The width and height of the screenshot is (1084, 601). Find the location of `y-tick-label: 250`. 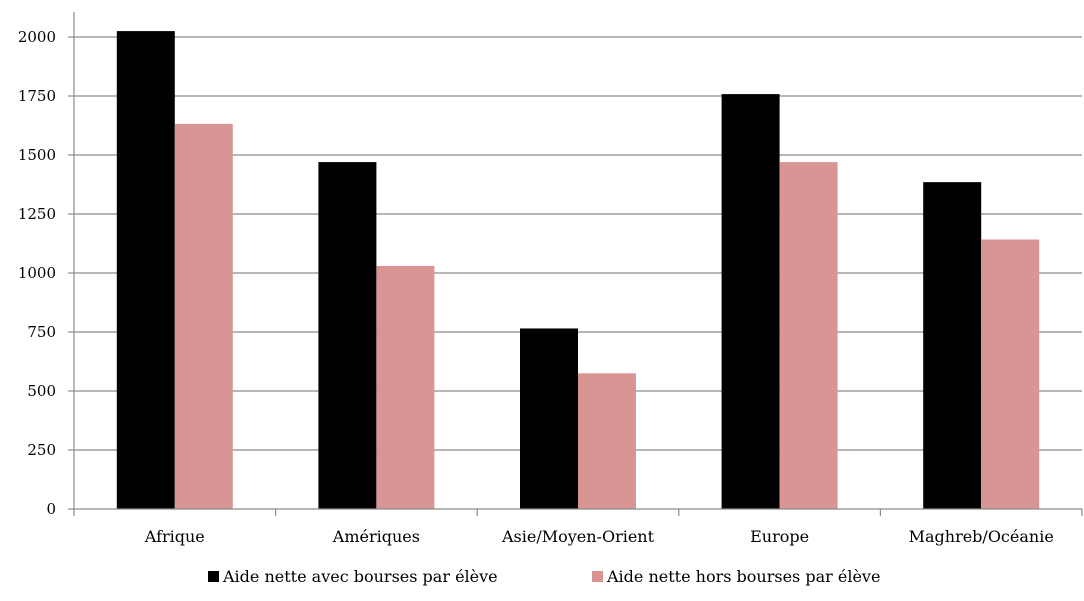

y-tick-label: 250 is located at coordinates (41, 450).